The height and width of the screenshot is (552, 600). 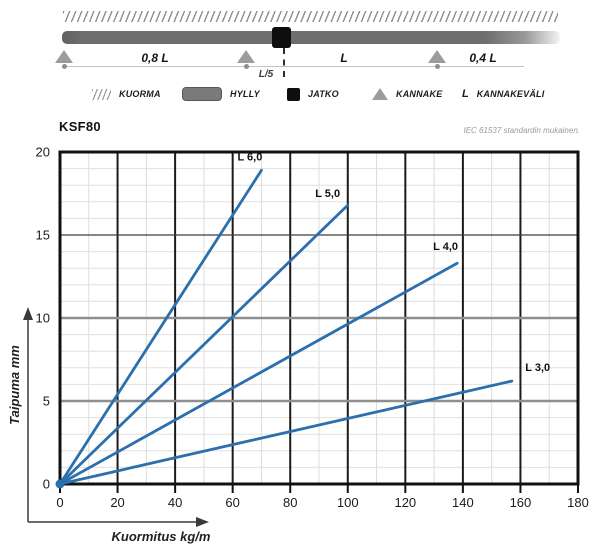 I want to click on svg-text: 60, so click(x=232, y=502).